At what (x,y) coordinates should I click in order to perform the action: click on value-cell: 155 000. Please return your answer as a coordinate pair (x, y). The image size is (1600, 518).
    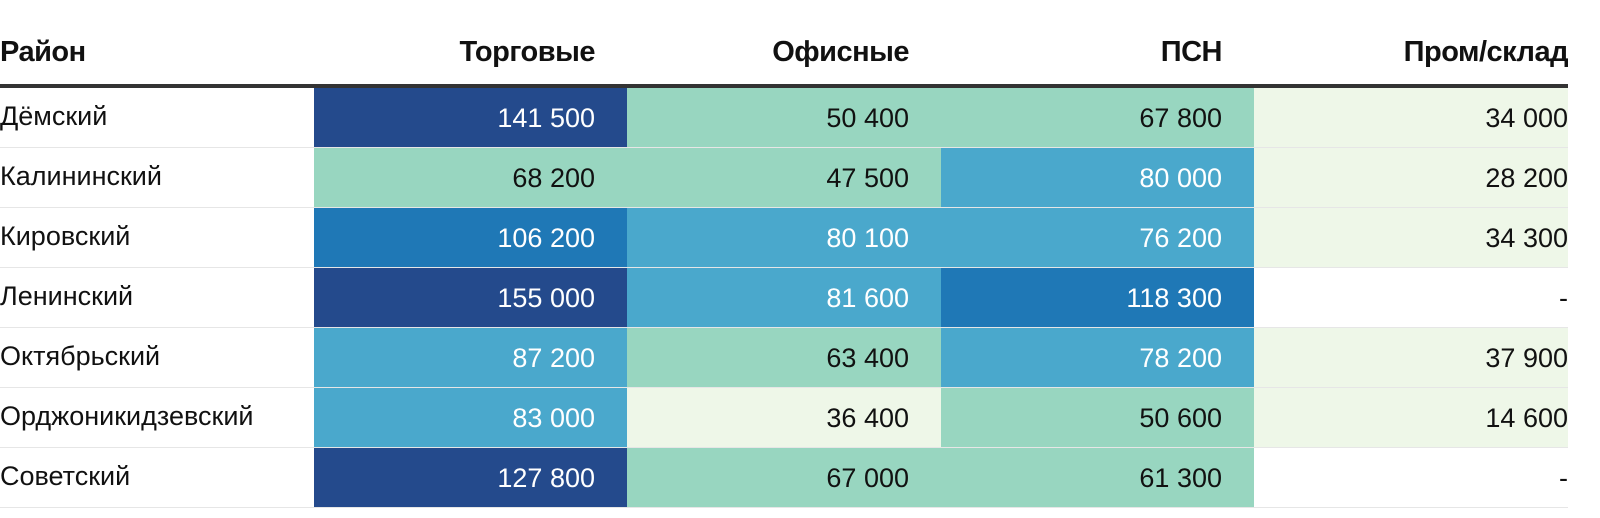
    Looking at the image, I should click on (470, 297).